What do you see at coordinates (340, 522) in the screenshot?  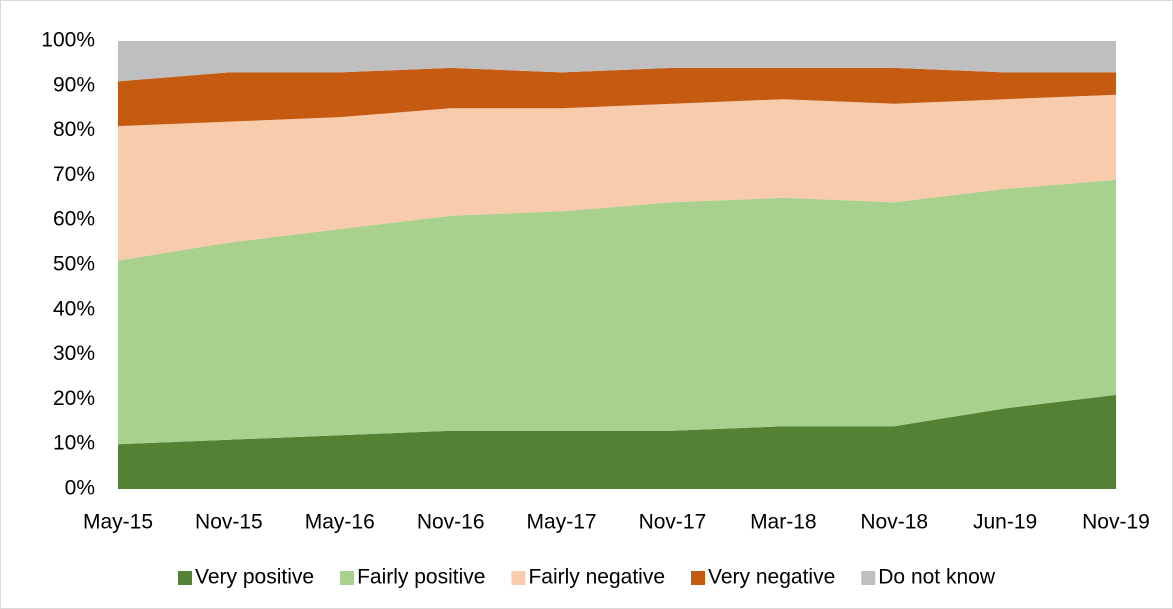 I see `x-tick-label: May-16` at bounding box center [340, 522].